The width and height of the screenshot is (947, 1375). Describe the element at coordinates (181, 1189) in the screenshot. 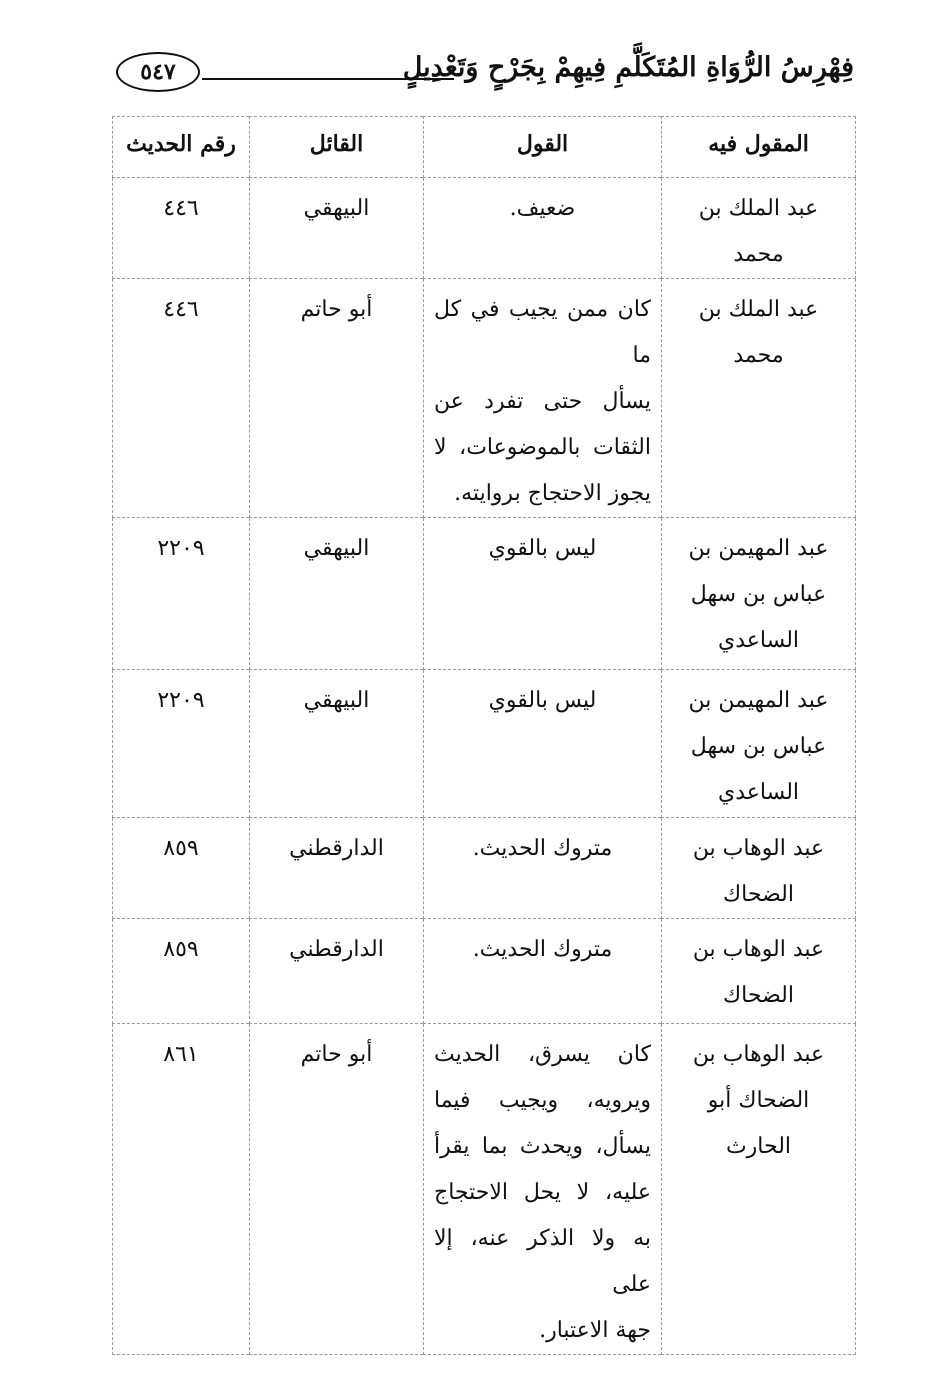

I see `cell-hadith-number: ٨٦١` at that location.